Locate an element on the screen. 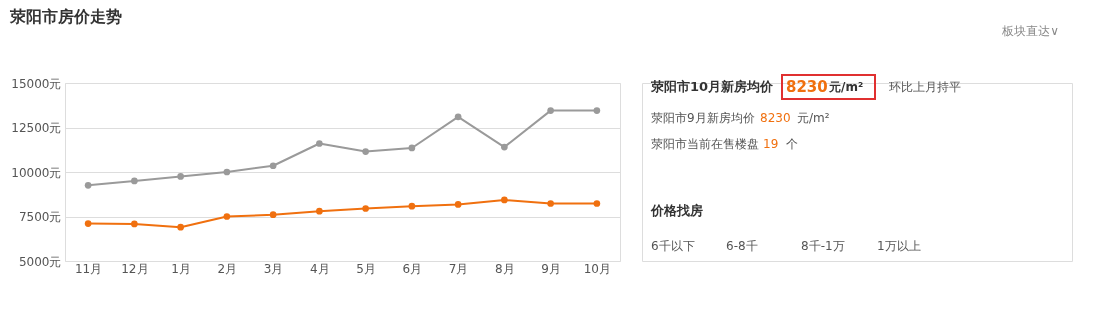 The width and height of the screenshot is (1097, 320). text: 8千-1万 is located at coordinates (823, 246).